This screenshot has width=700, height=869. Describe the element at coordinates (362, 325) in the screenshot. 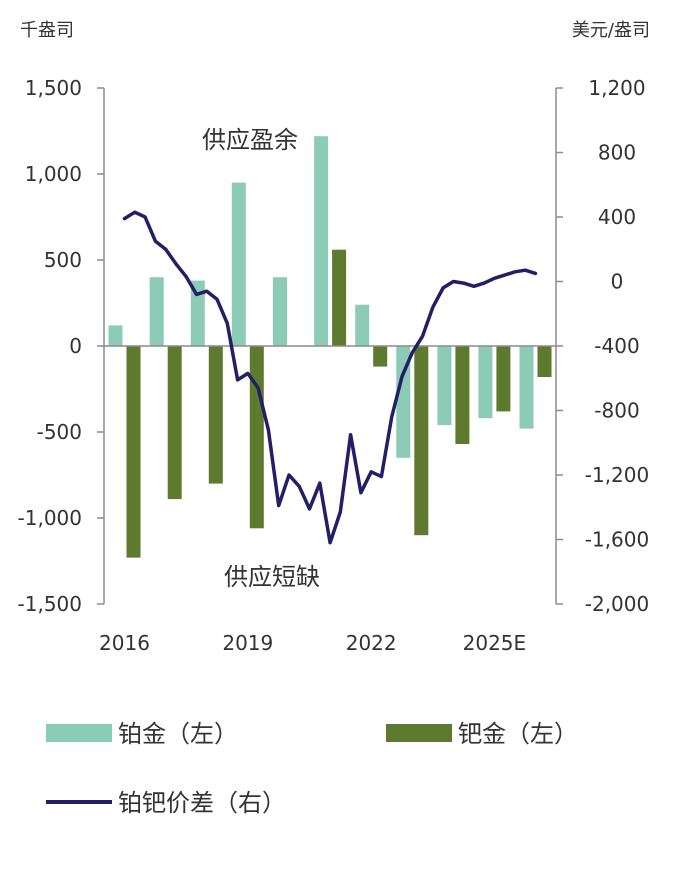

I see `bar-platinum-2022` at that location.